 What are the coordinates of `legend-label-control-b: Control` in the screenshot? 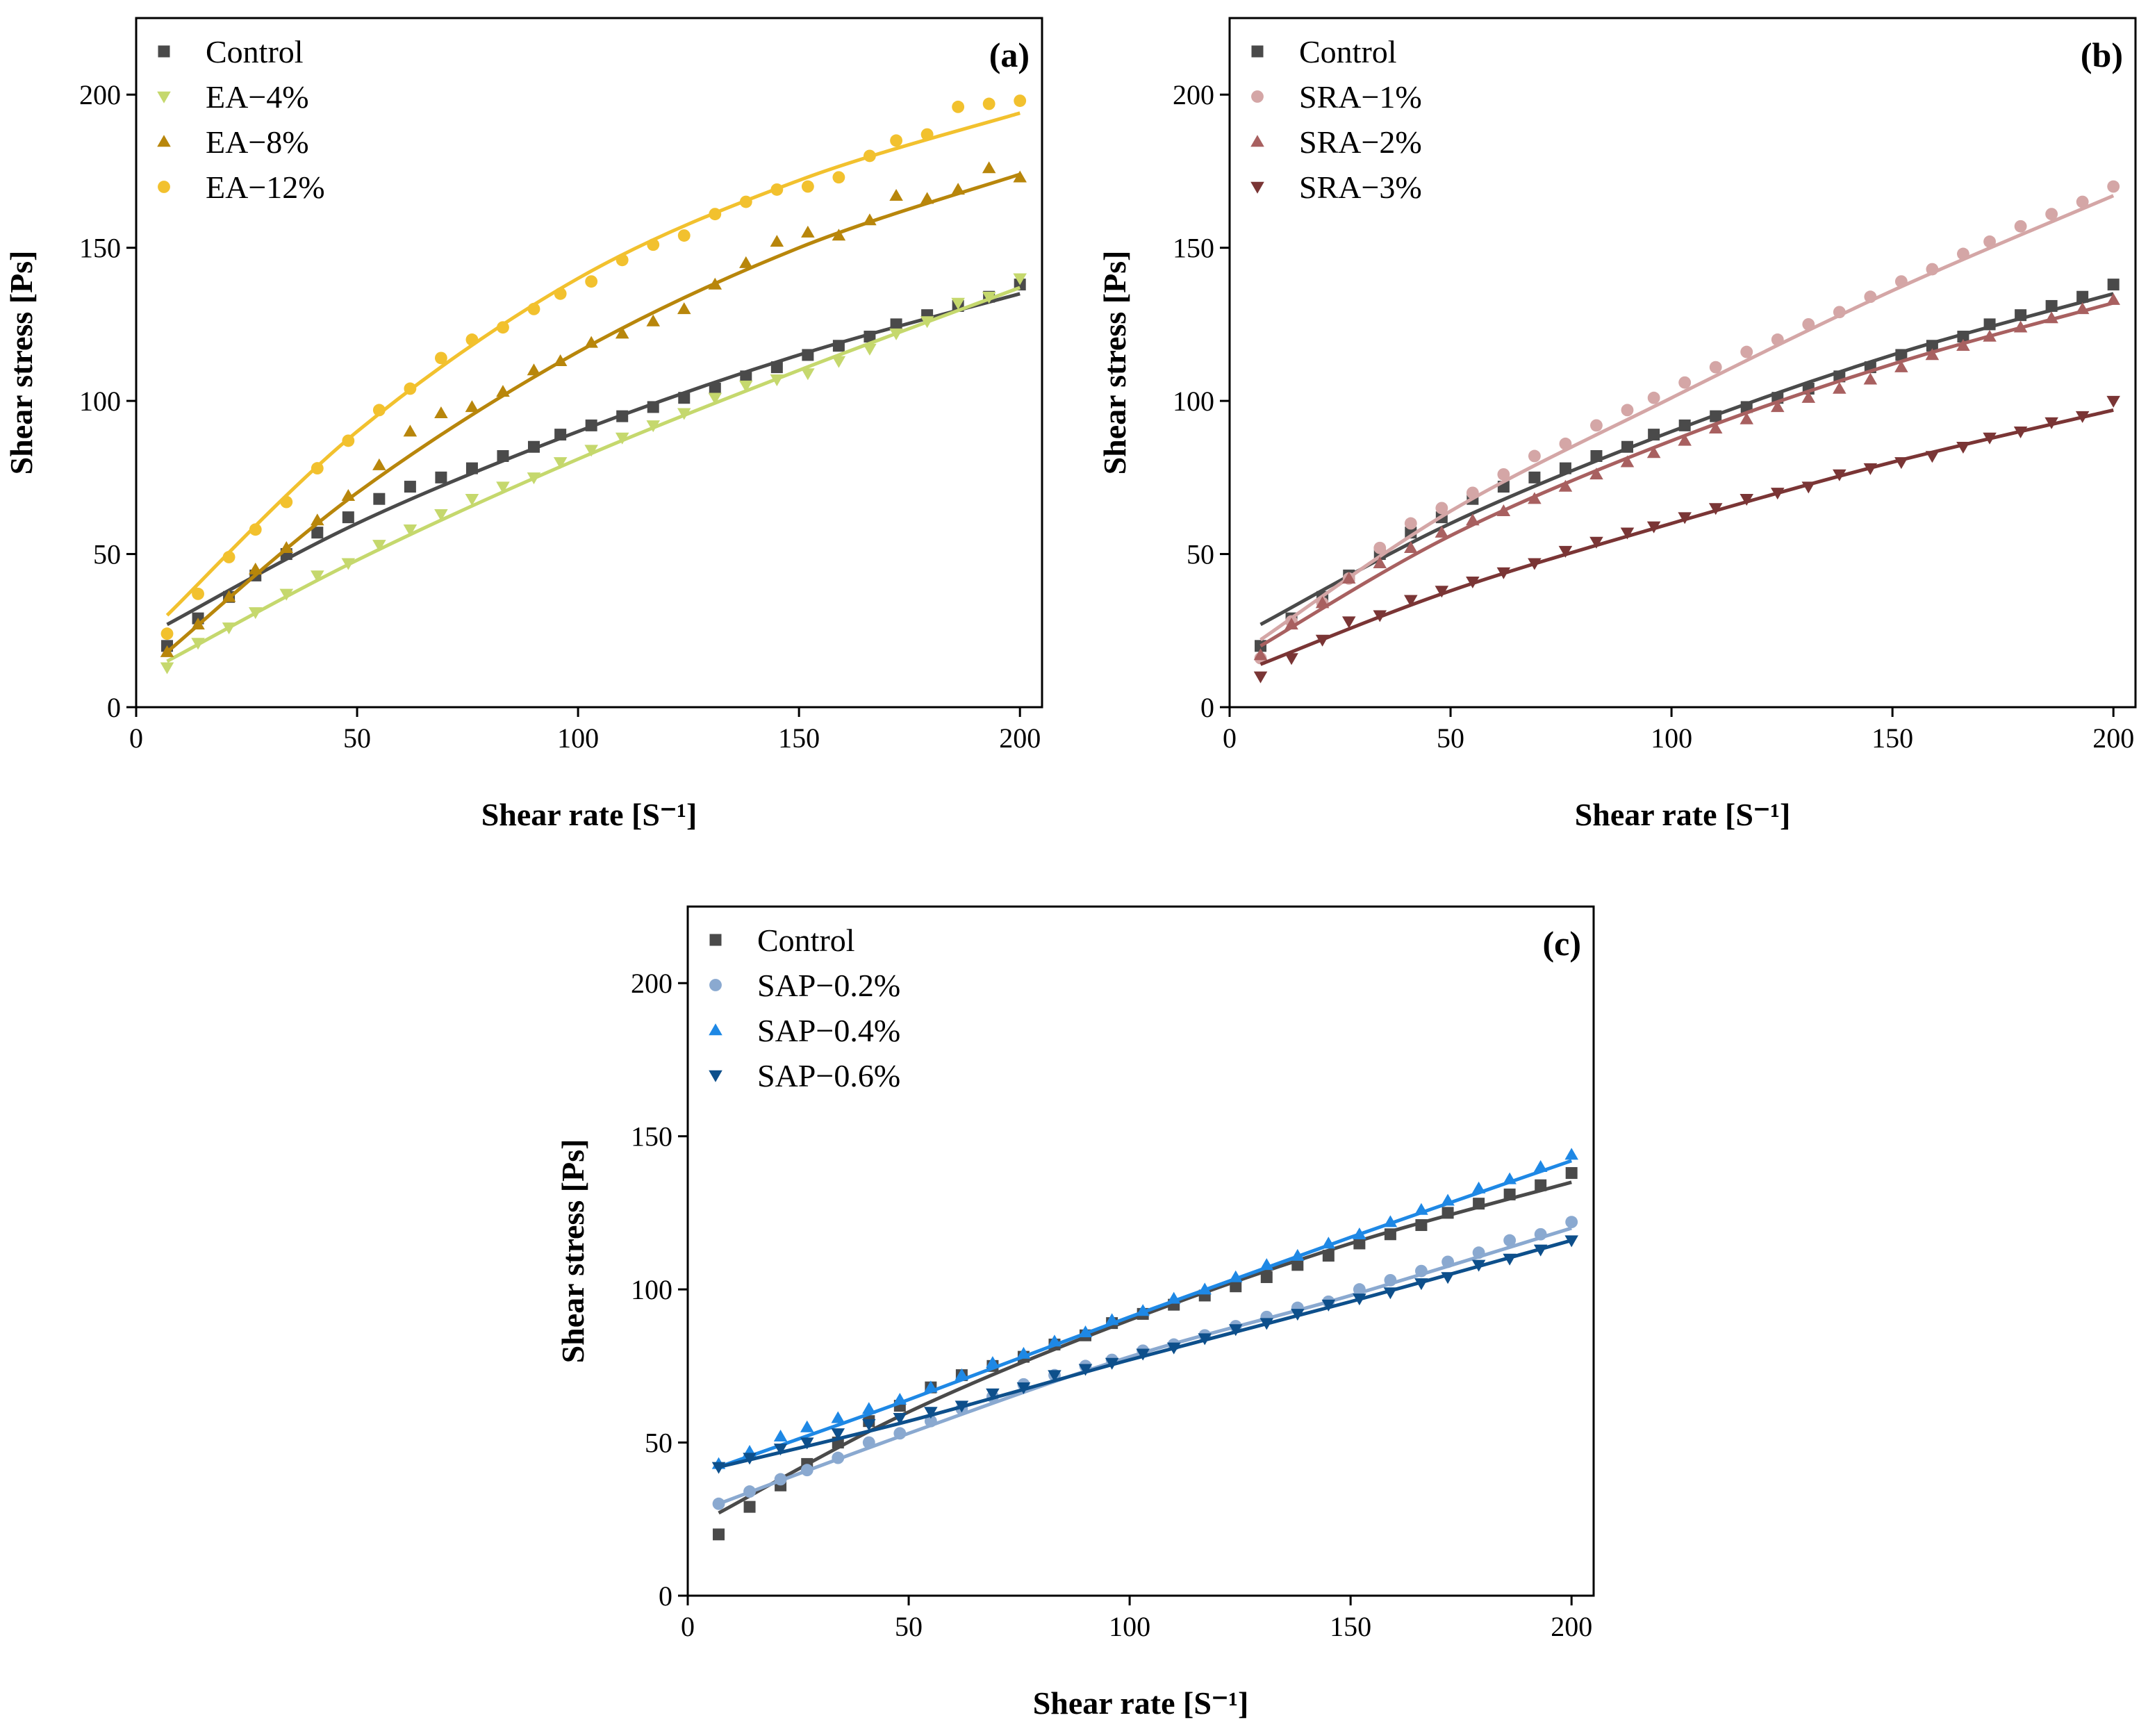 It's located at (1348, 51).